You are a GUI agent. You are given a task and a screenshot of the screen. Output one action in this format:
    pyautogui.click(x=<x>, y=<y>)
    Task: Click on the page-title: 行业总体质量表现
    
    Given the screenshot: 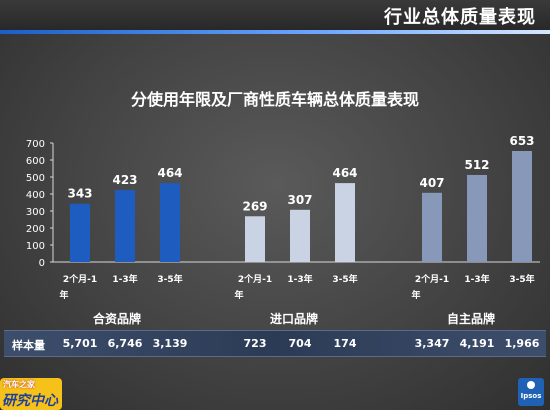 What is the action you would take?
    pyautogui.click(x=460, y=17)
    